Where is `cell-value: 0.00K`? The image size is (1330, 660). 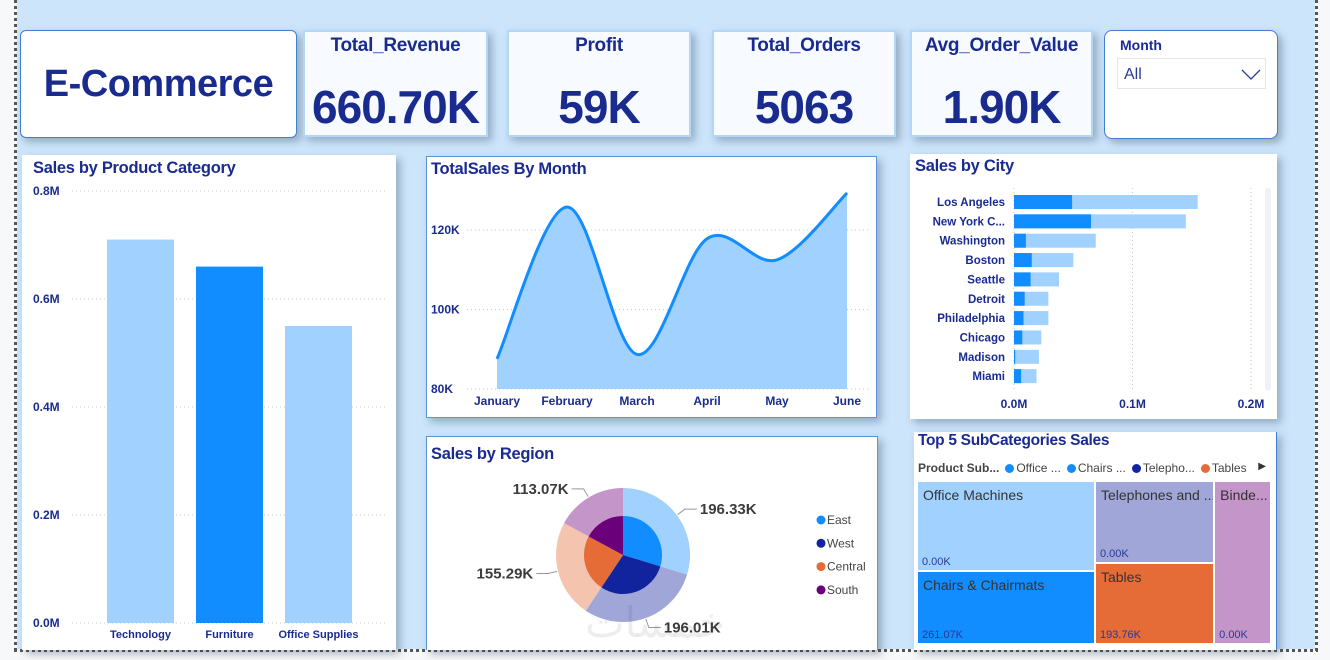
cell-value: 0.00K is located at coordinates (1233, 635).